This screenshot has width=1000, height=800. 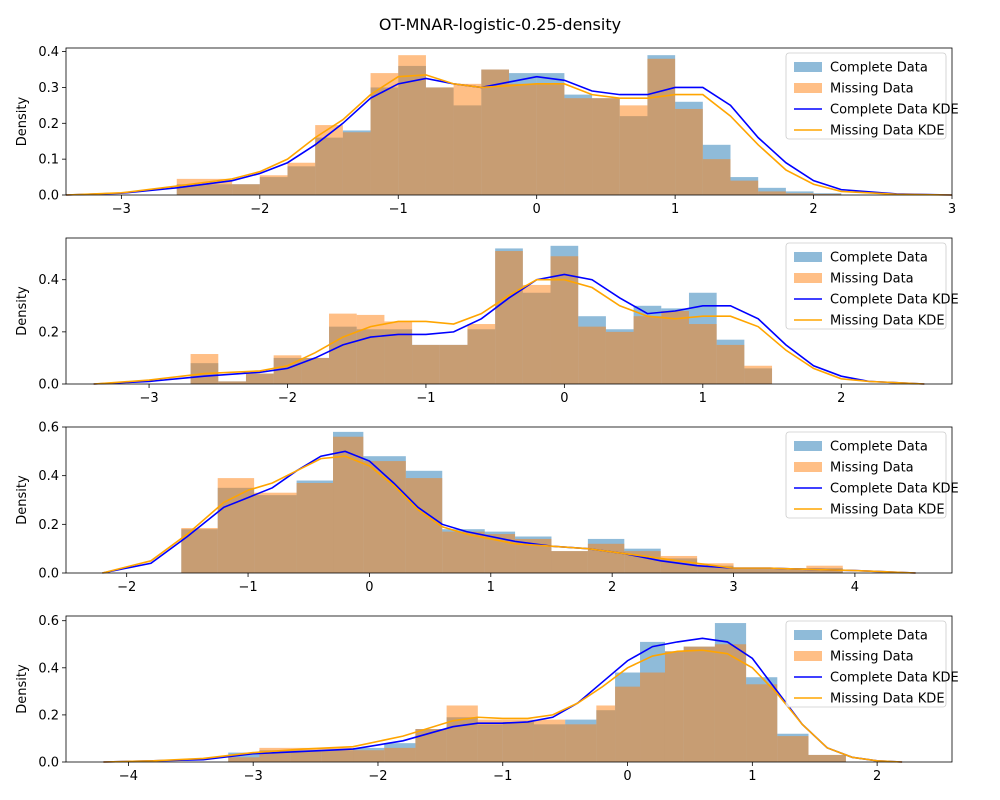 What do you see at coordinates (128, 776) in the screenshot?
I see `x-tick-label: −4` at bounding box center [128, 776].